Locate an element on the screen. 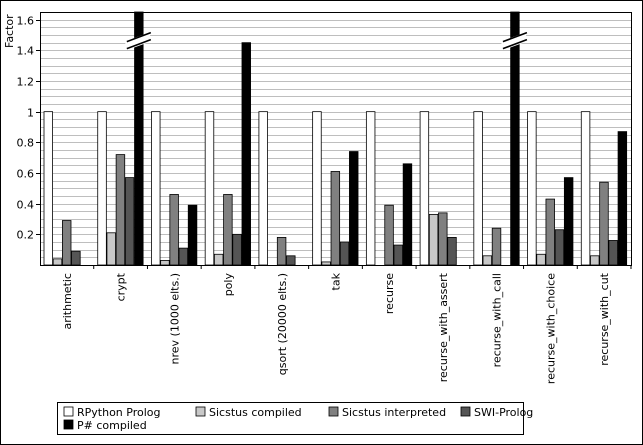 The width and height of the screenshot is (643, 445). bar-recurse-sicstus-interpreted is located at coordinates (389, 235).